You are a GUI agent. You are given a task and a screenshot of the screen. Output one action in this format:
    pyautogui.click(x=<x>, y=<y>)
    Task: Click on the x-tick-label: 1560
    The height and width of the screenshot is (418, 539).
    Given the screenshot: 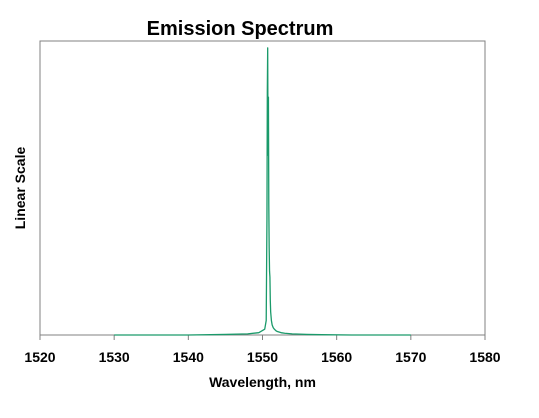 What is the action you would take?
    pyautogui.click(x=336, y=357)
    